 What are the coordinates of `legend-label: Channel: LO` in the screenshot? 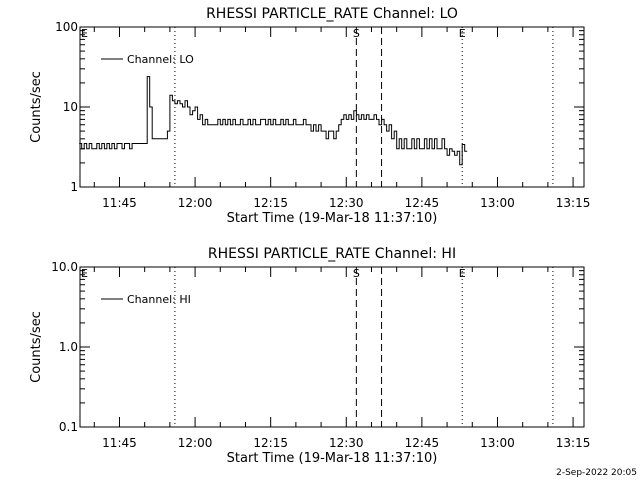 It's located at (160, 59).